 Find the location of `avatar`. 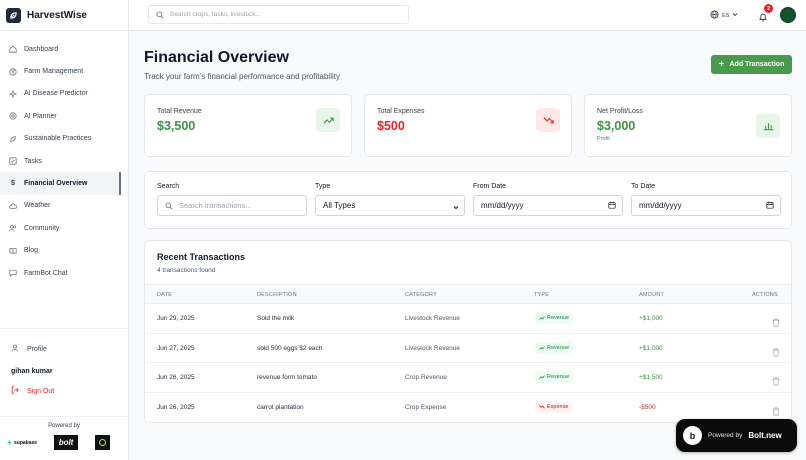

avatar is located at coordinates (788, 15).